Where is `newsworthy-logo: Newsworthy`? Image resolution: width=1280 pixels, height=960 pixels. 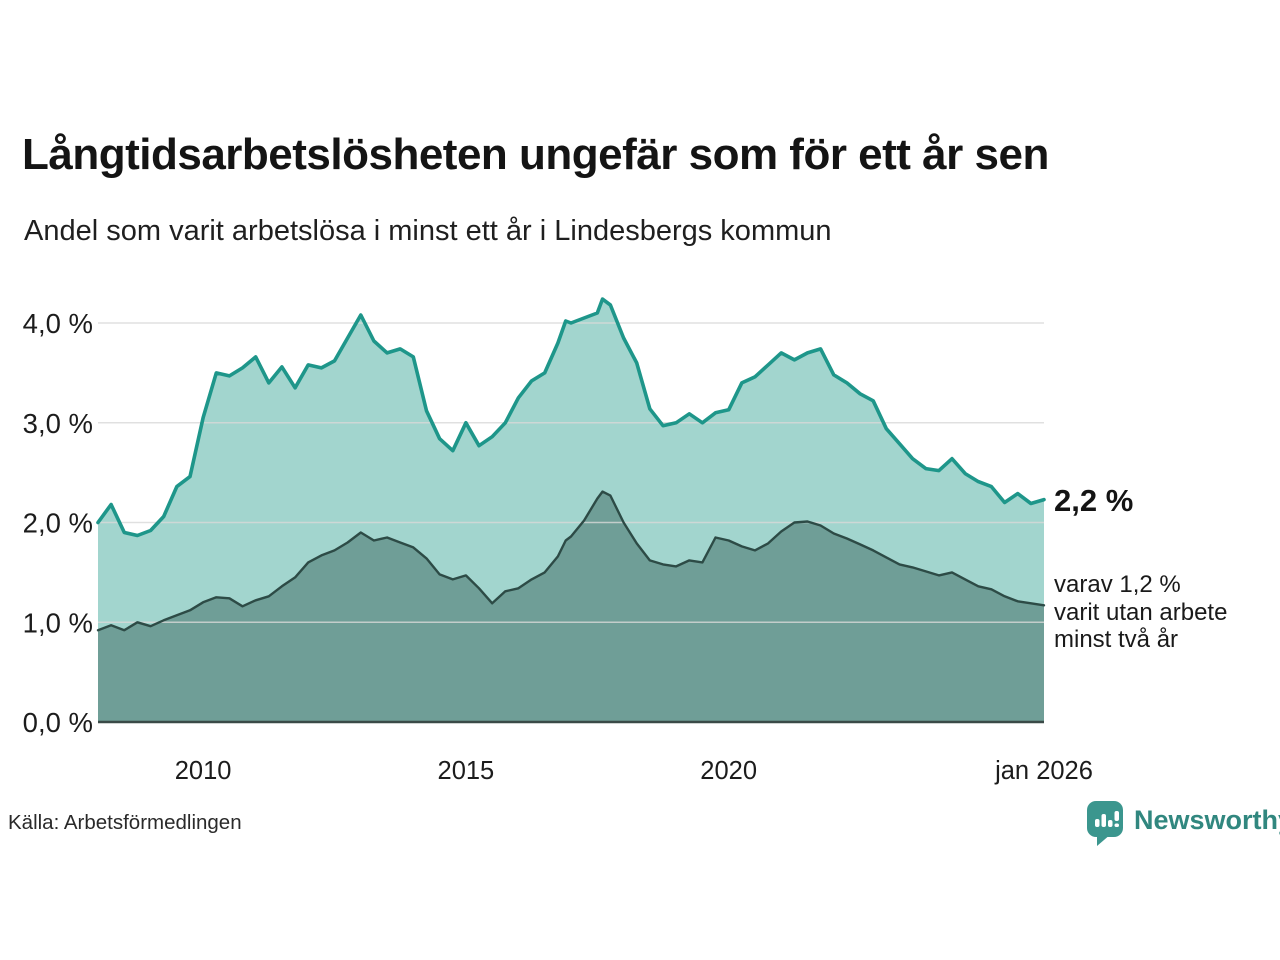
newsworthy-logo: Newsworthy is located at coordinates (1183, 824).